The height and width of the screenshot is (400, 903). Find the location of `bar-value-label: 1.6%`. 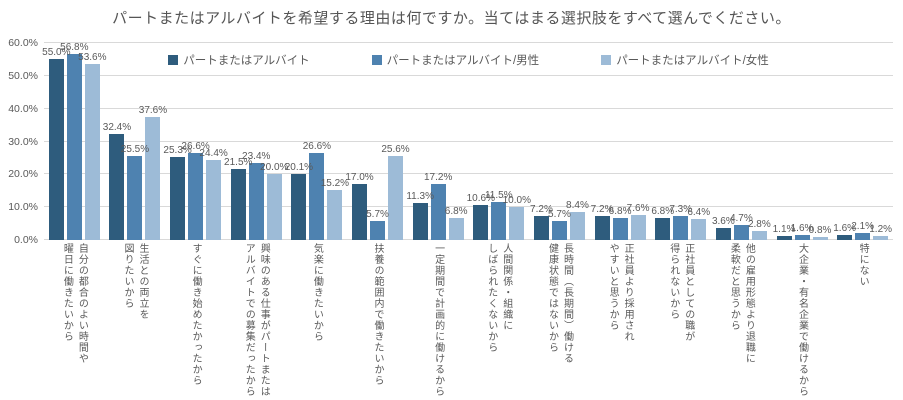

bar-value-label: 1.6% is located at coordinates (802, 228).